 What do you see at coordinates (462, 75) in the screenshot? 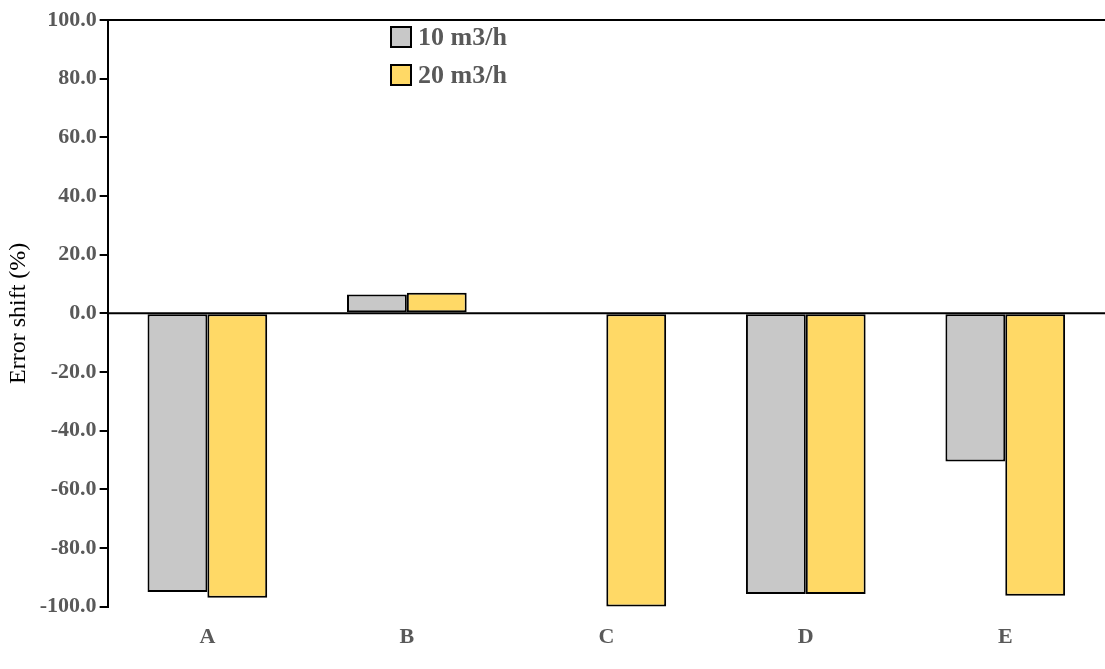
I see `legend-label: 20 m3/h` at bounding box center [462, 75].